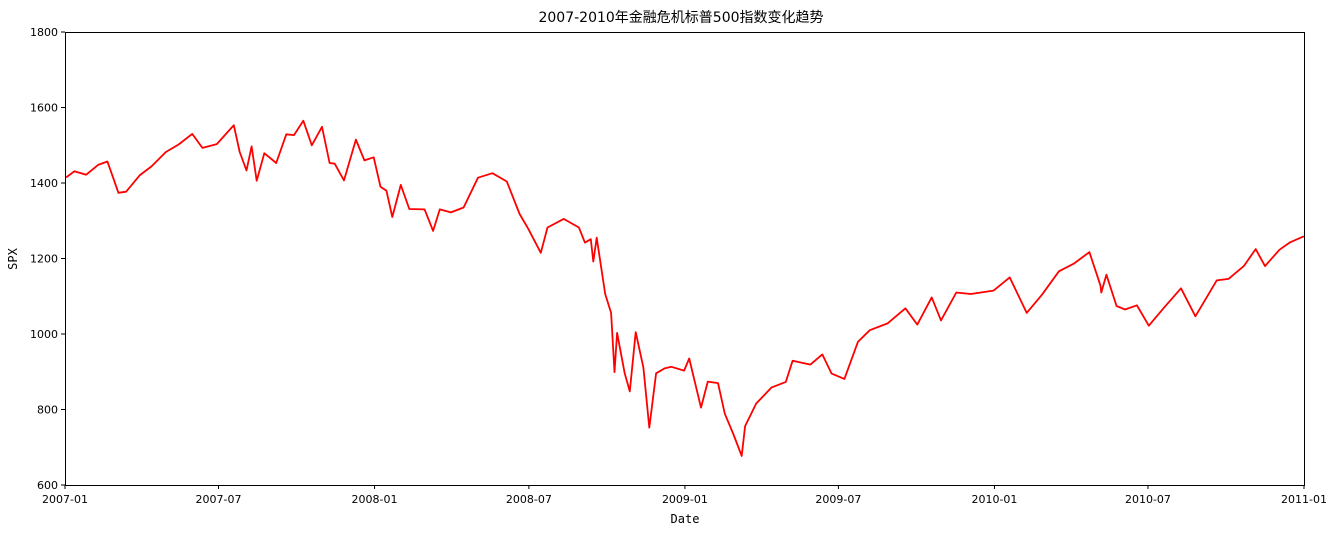  I want to click on x-tick-label: 2009-01, so click(685, 499).